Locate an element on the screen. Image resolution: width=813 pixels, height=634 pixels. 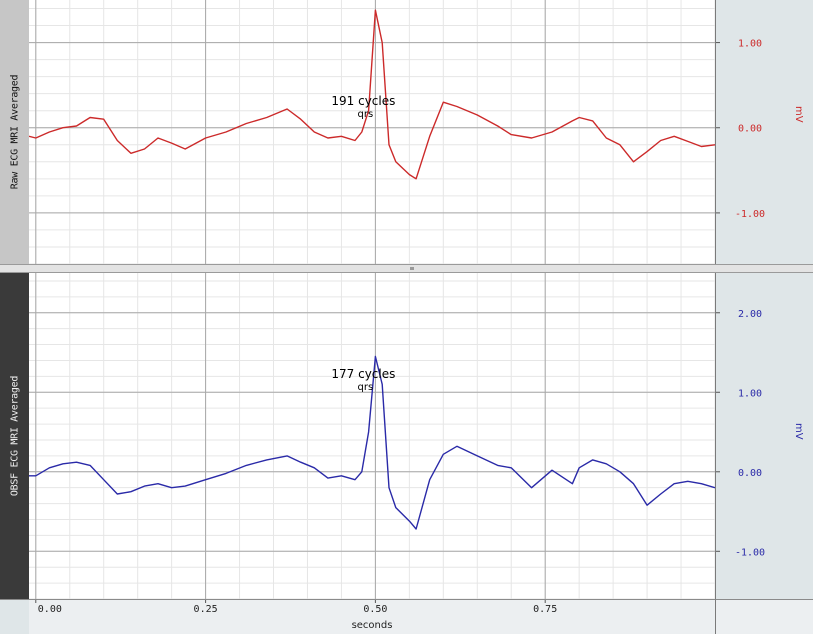
channel-tab-obsf: OBSF ECG MRI Averaged is located at coordinates (15, 436).